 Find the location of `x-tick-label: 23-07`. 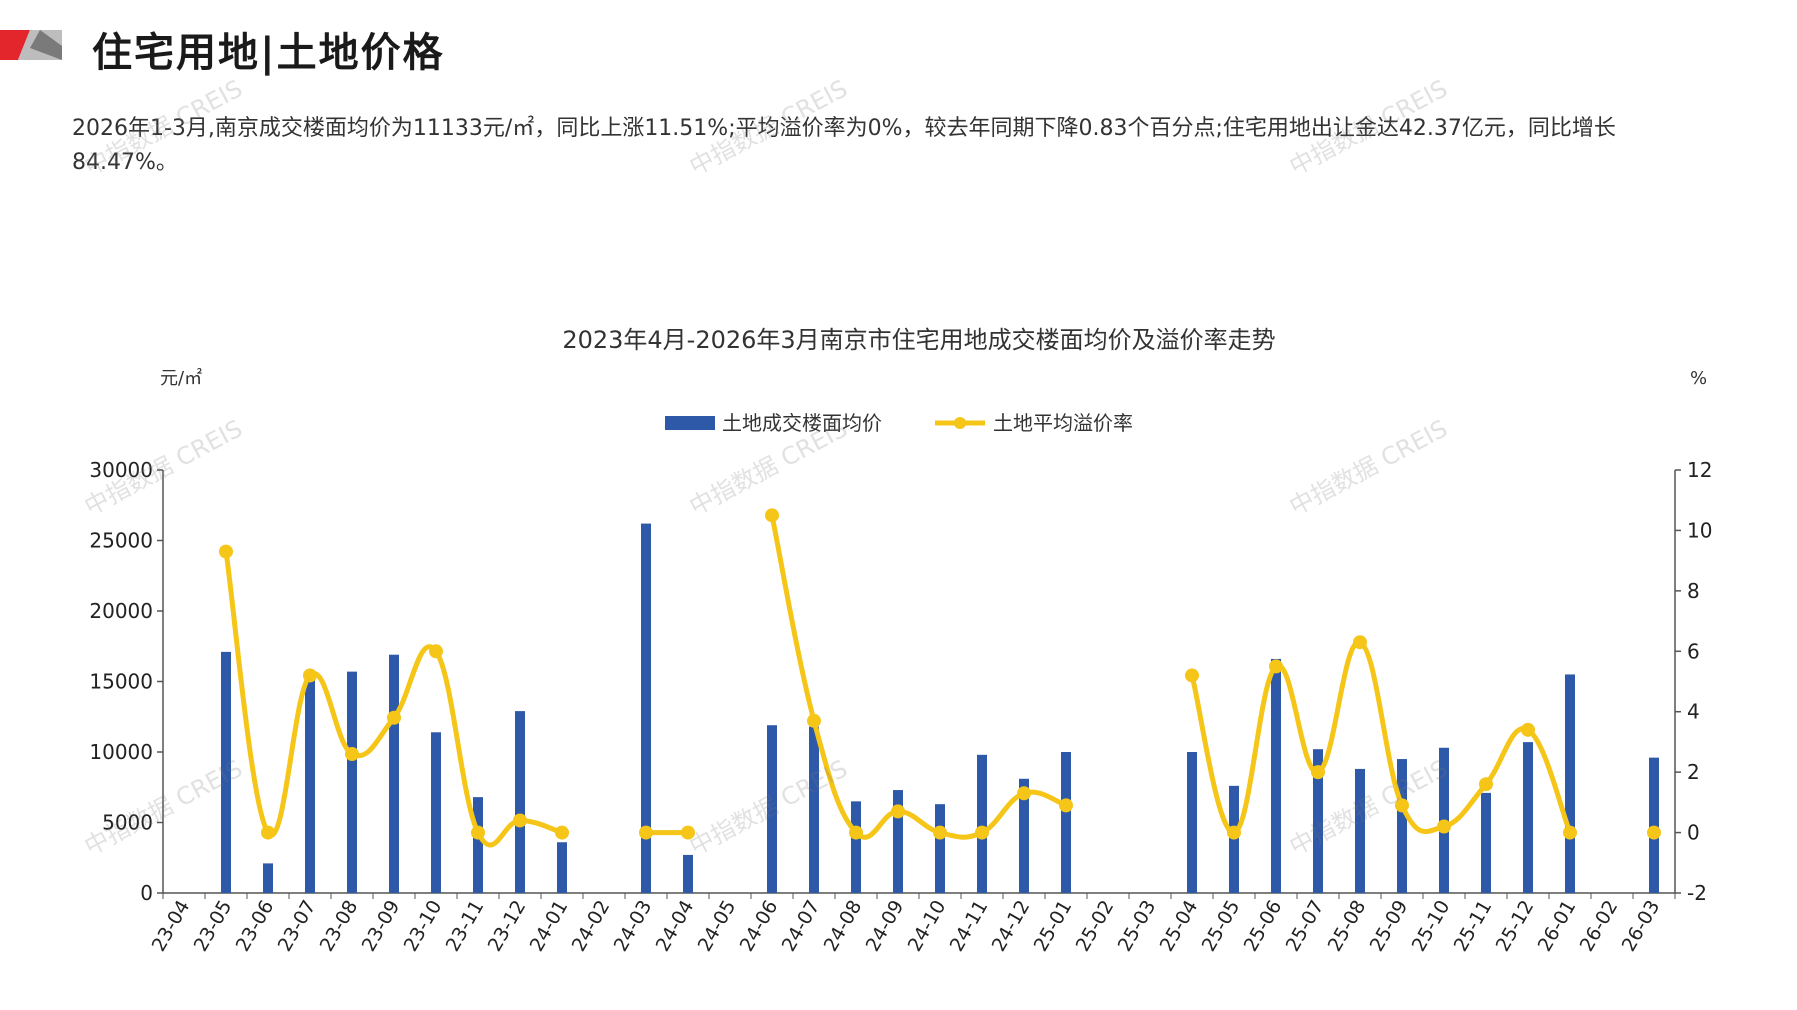

x-tick-label: 23-07 is located at coordinates (297, 926).